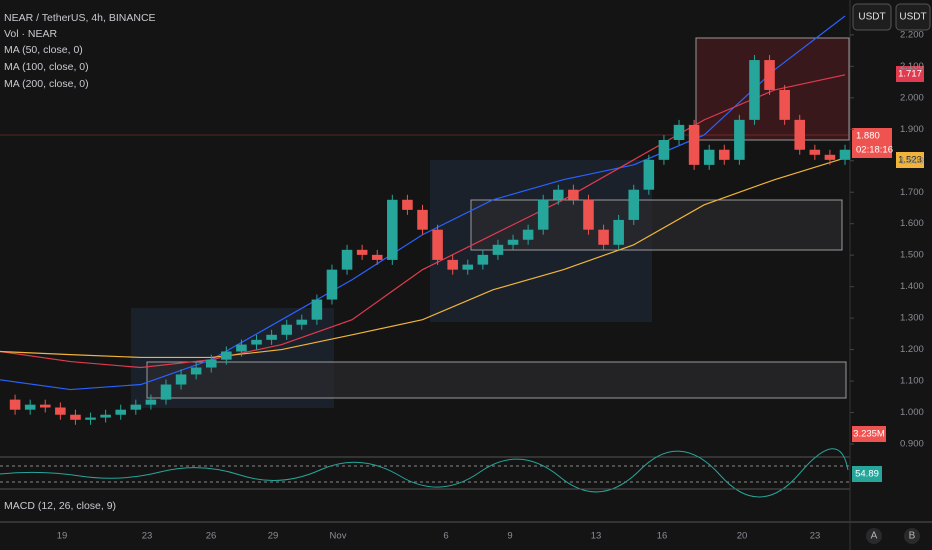 The width and height of the screenshot is (932, 550). I want to click on x-tick-label: Nov, so click(338, 536).